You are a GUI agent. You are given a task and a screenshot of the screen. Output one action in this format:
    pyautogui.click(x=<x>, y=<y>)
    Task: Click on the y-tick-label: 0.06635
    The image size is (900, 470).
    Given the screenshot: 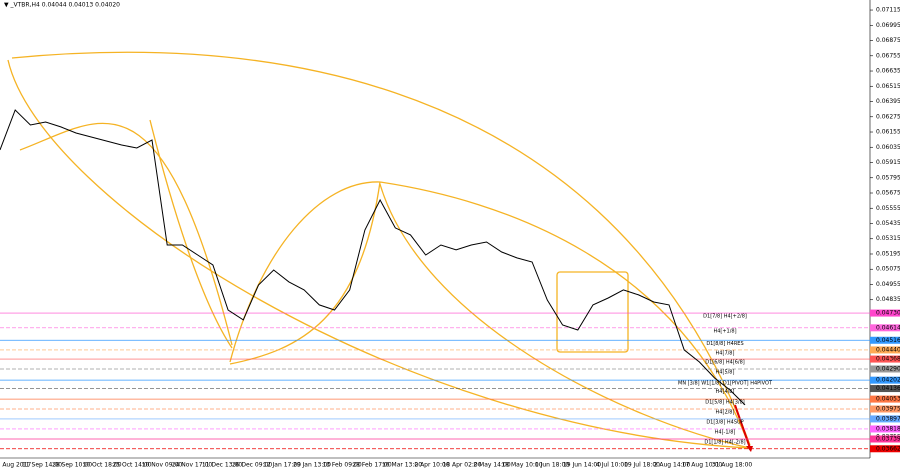 What is the action you would take?
    pyautogui.click(x=888, y=71)
    